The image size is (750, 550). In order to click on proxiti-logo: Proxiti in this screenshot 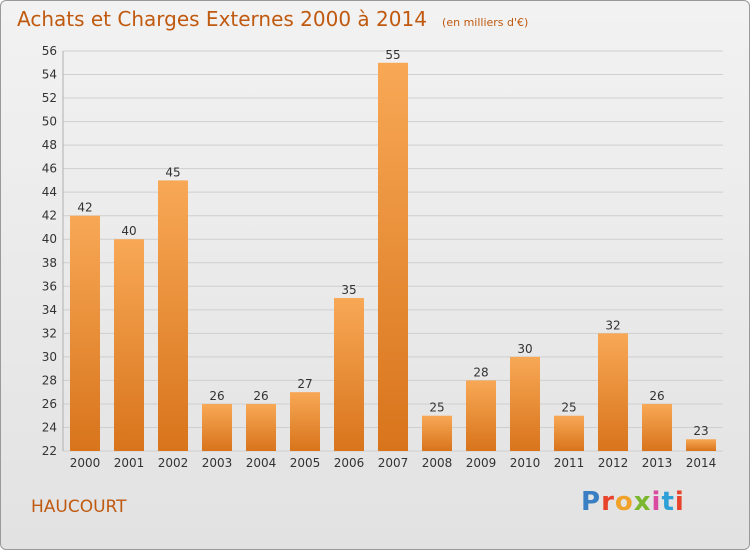, I will do `click(633, 502)`.